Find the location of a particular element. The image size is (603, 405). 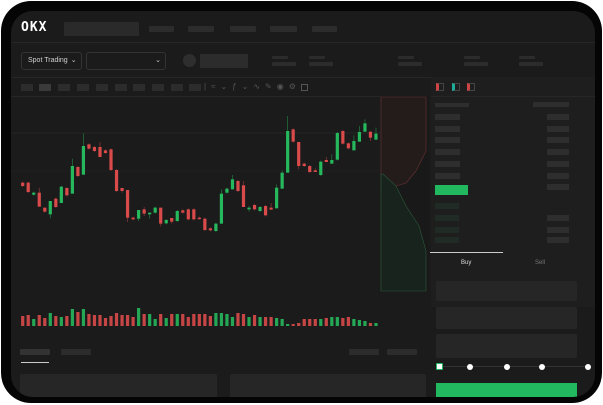

tab-buy: Buy is located at coordinates (466, 263).